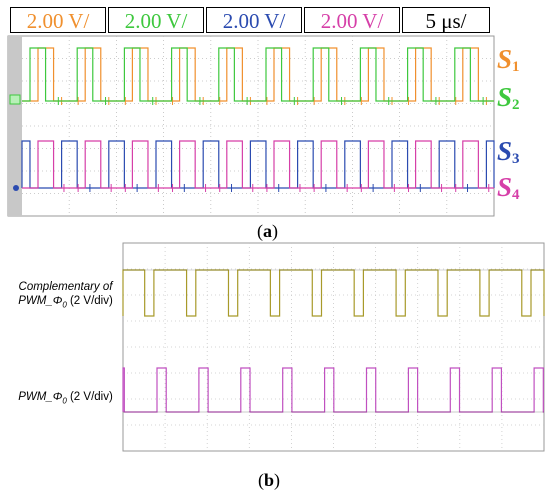 The image size is (550, 496). I want to click on ch4-scale-label: 2.00 V/, so click(352, 20).